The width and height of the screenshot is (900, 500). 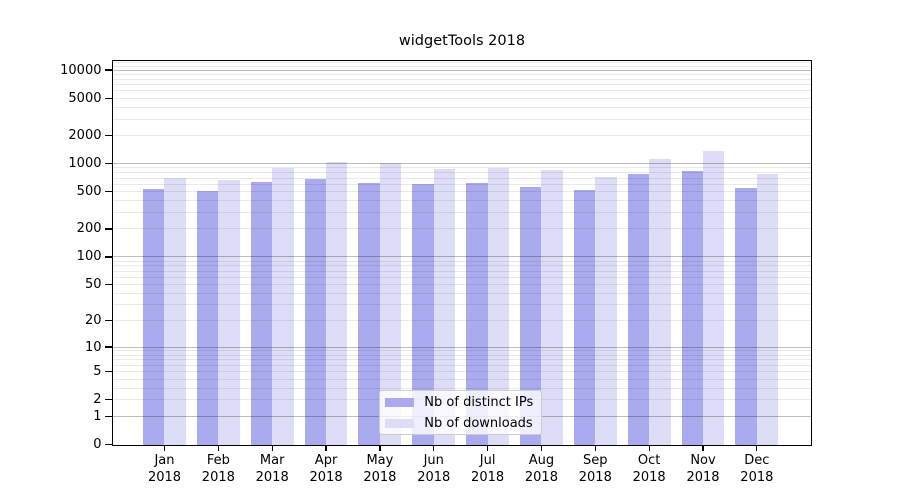 I want to click on x-tick-label-jun: Jun 2018, so click(x=434, y=469).